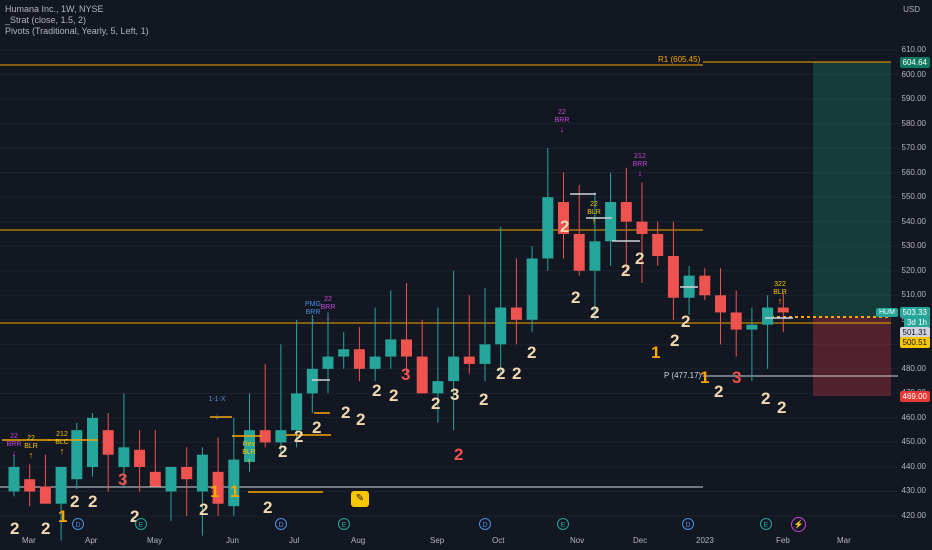 The image size is (932, 550). Describe the element at coordinates (914, 62) in the screenshot. I see `target-price-tag: 604.64` at that location.